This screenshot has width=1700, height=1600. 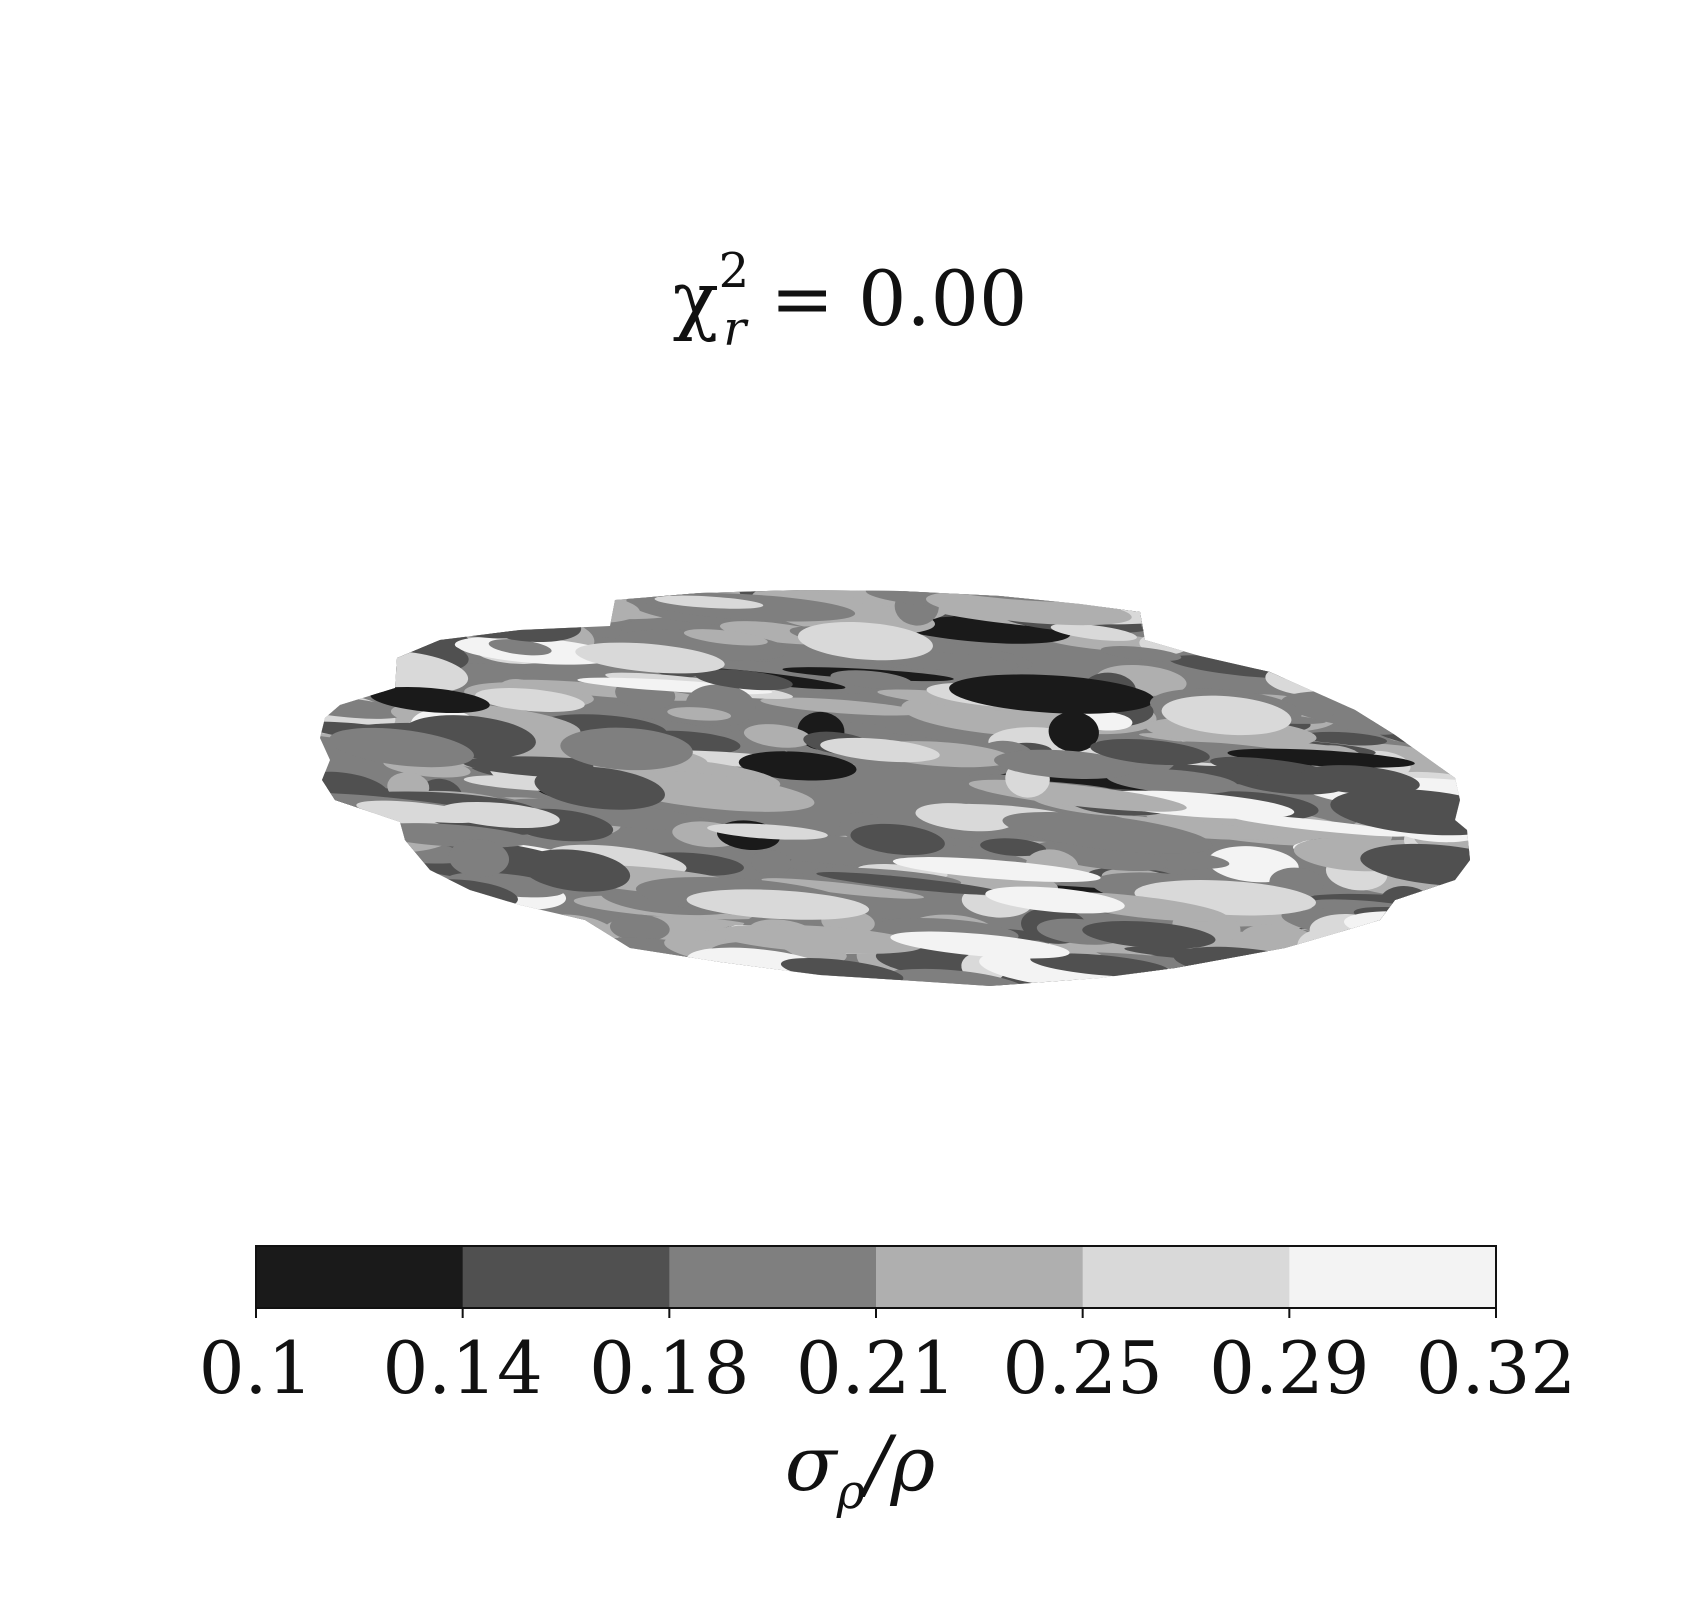 I want to click on colorbar-tick-label: 0.32, so click(x=1496, y=1368).